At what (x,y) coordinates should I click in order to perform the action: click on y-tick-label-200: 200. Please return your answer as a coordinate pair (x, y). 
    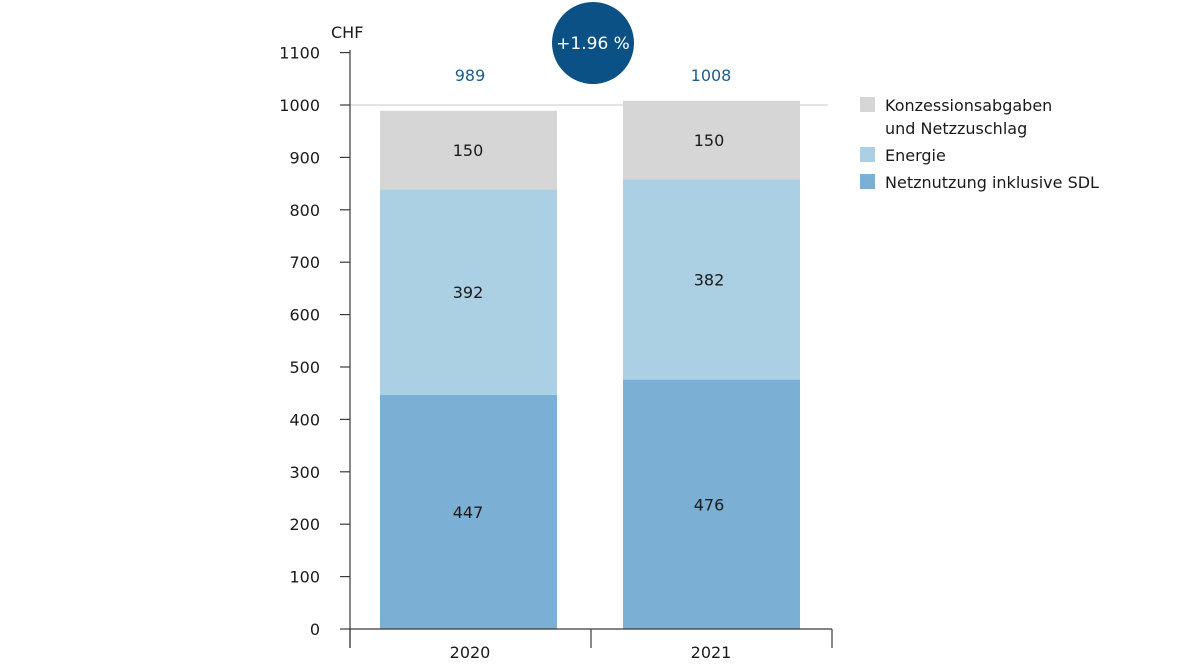
    Looking at the image, I should click on (304, 524).